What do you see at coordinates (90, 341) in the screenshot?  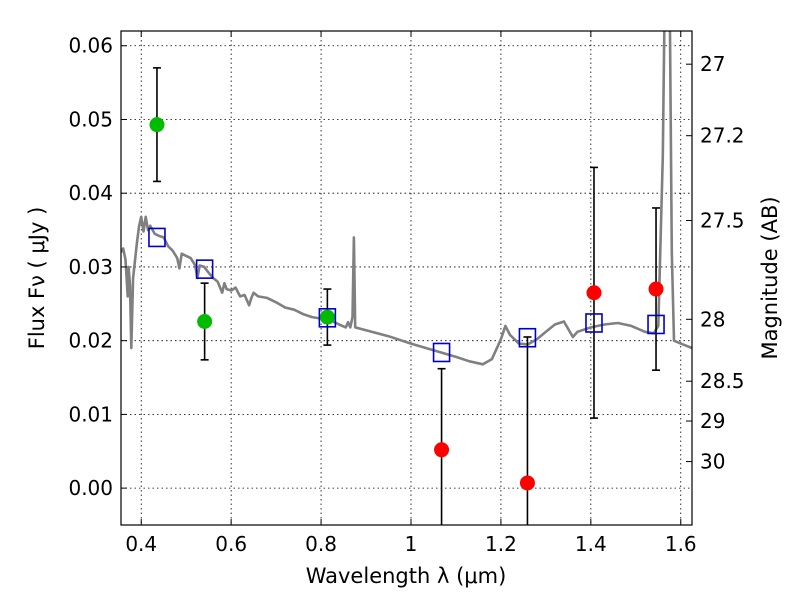 I see `y-tick-label: 0.02` at bounding box center [90, 341].